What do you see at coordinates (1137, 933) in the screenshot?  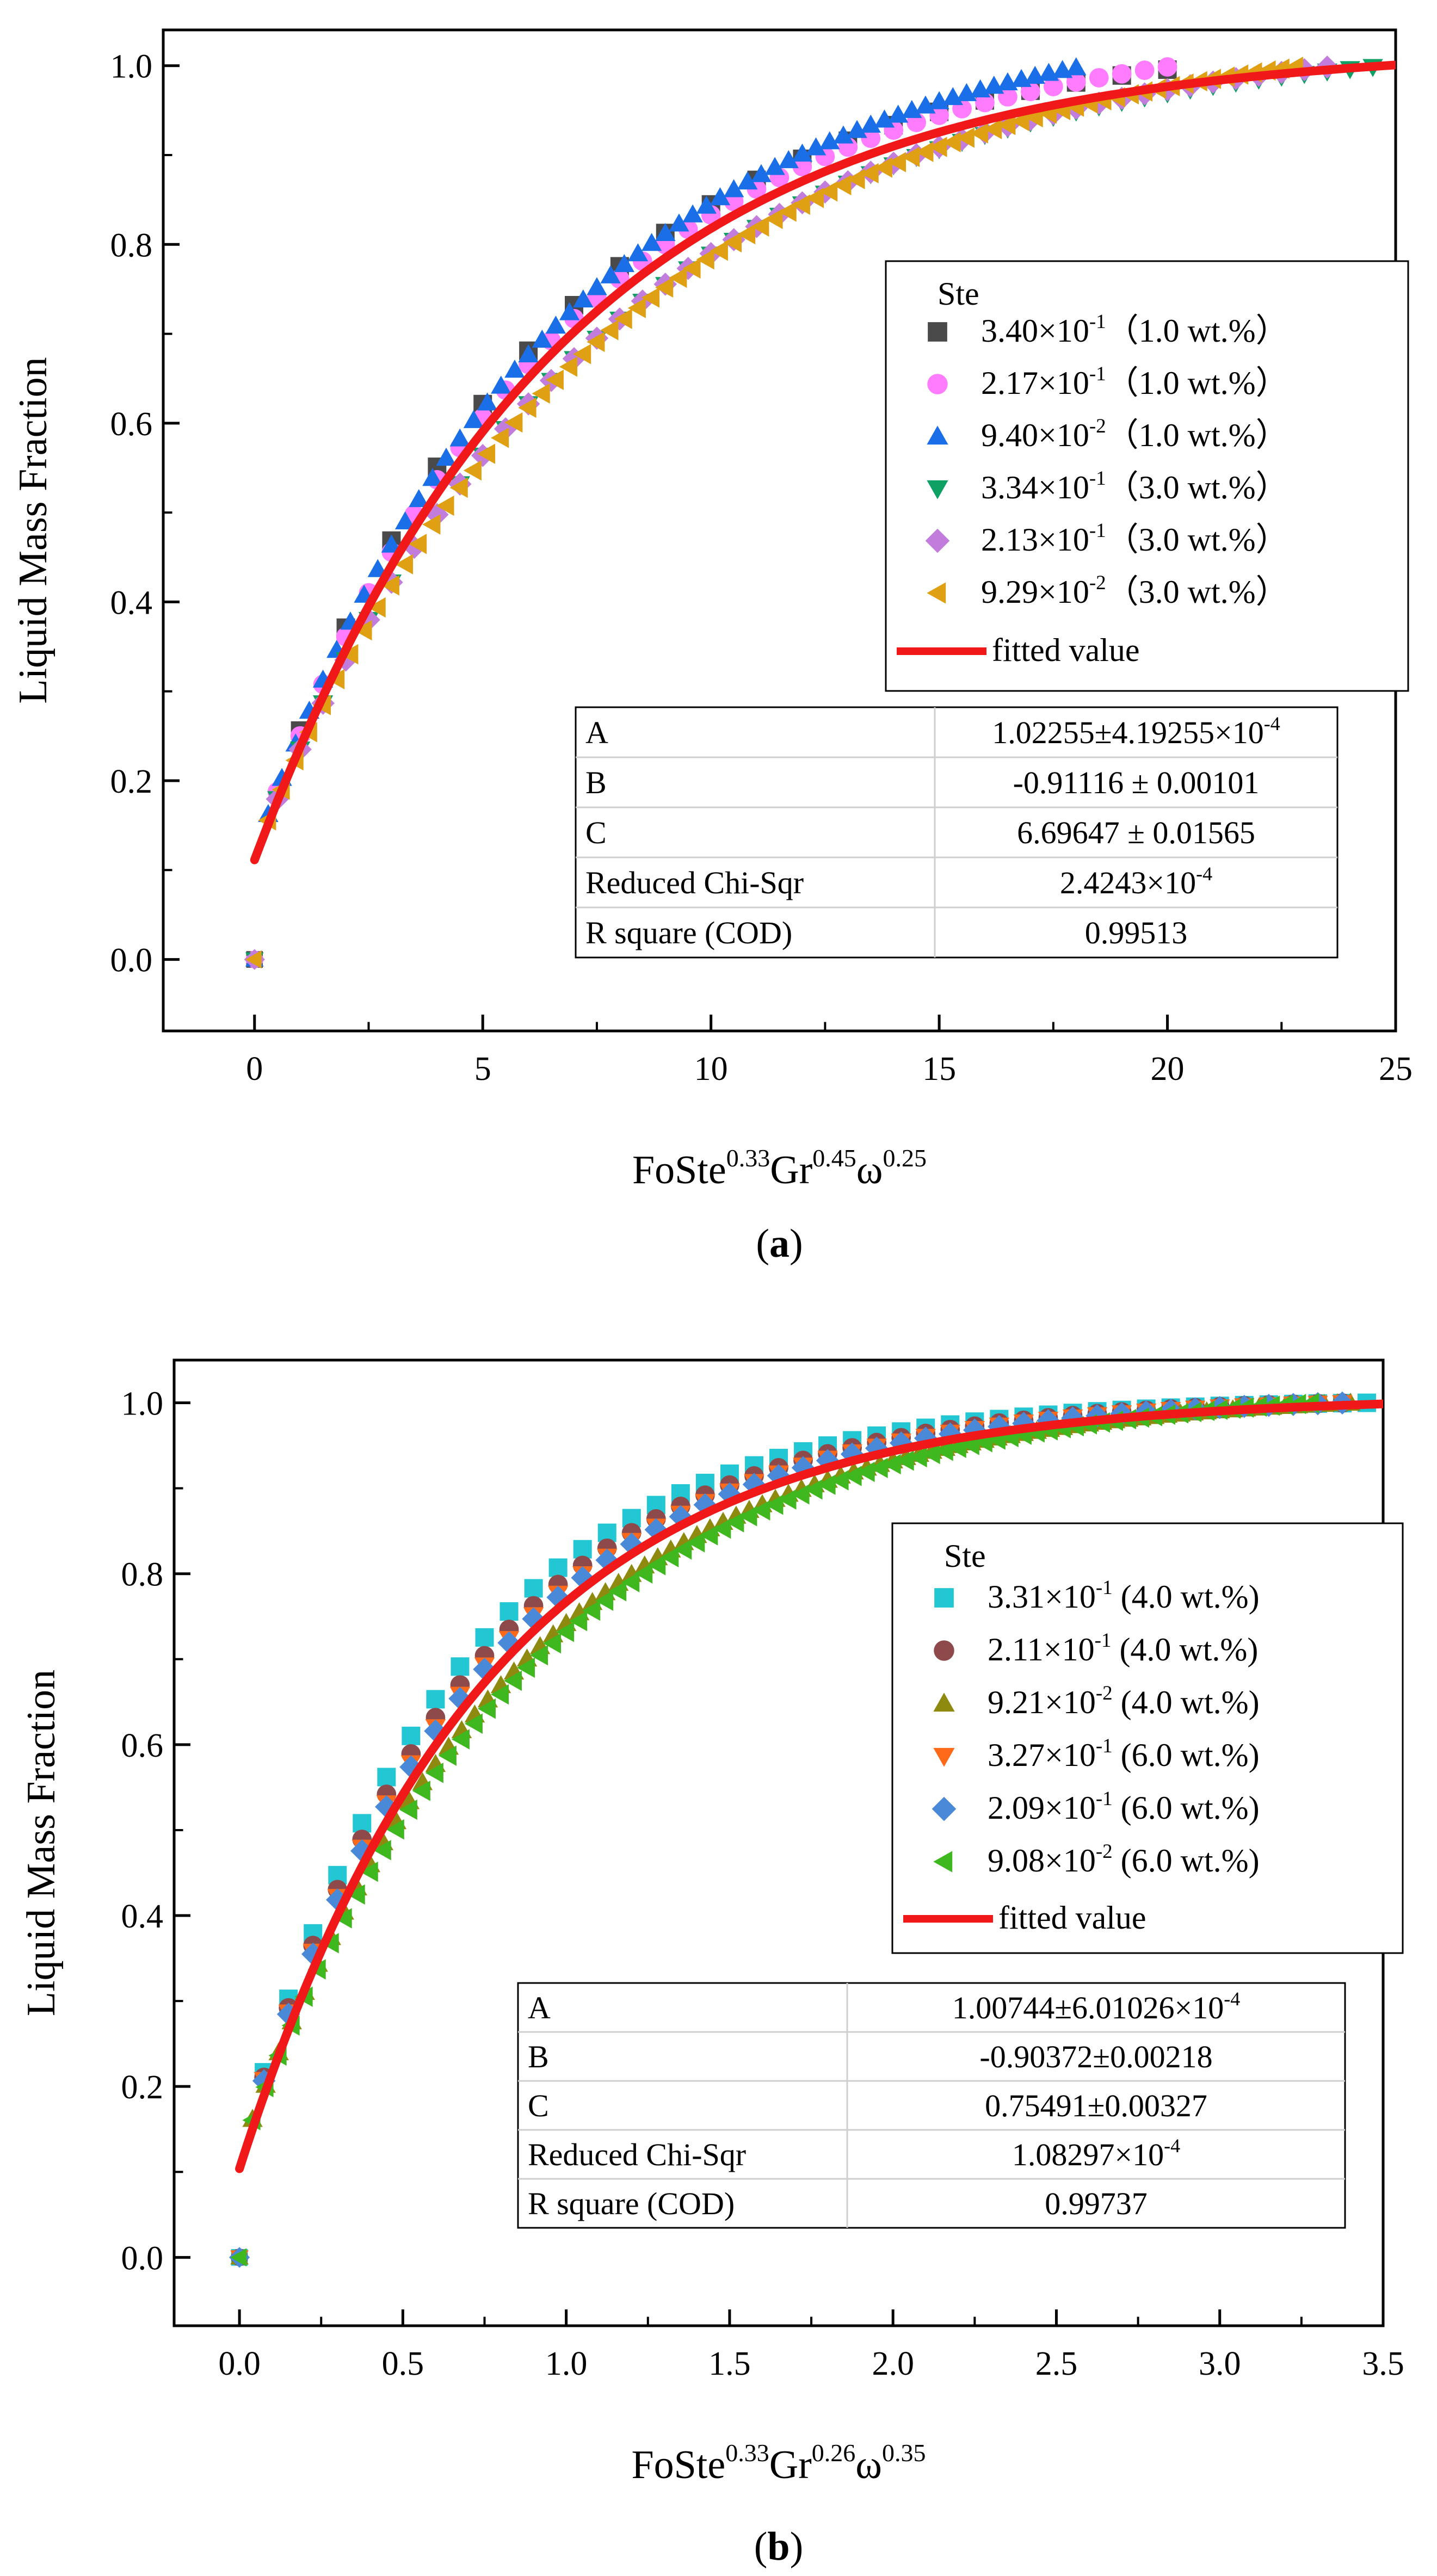 I see `text-run: 0.99513` at bounding box center [1137, 933].